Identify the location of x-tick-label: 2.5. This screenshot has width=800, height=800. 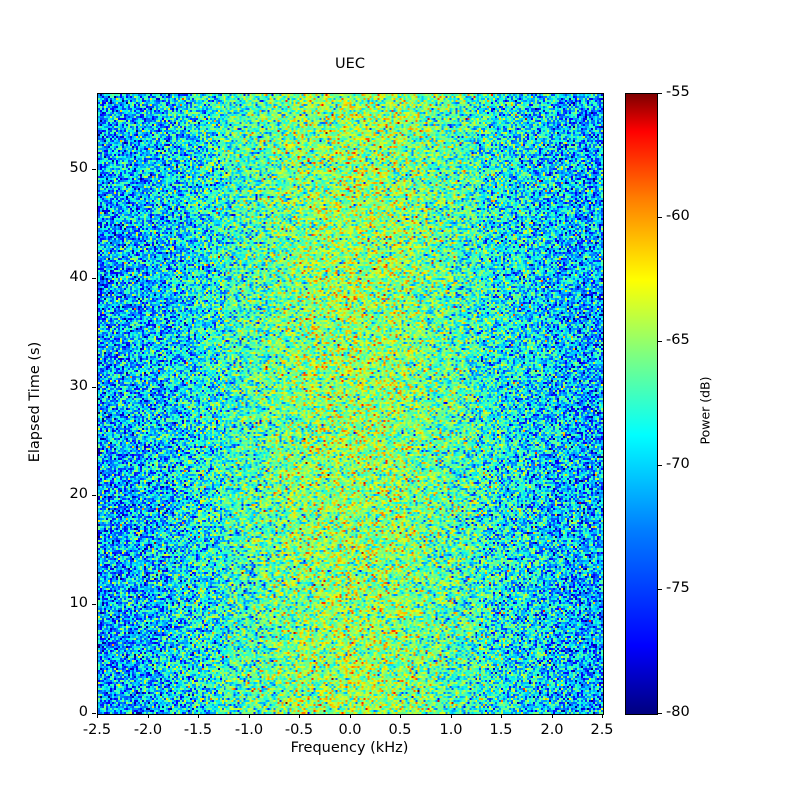
(602, 730).